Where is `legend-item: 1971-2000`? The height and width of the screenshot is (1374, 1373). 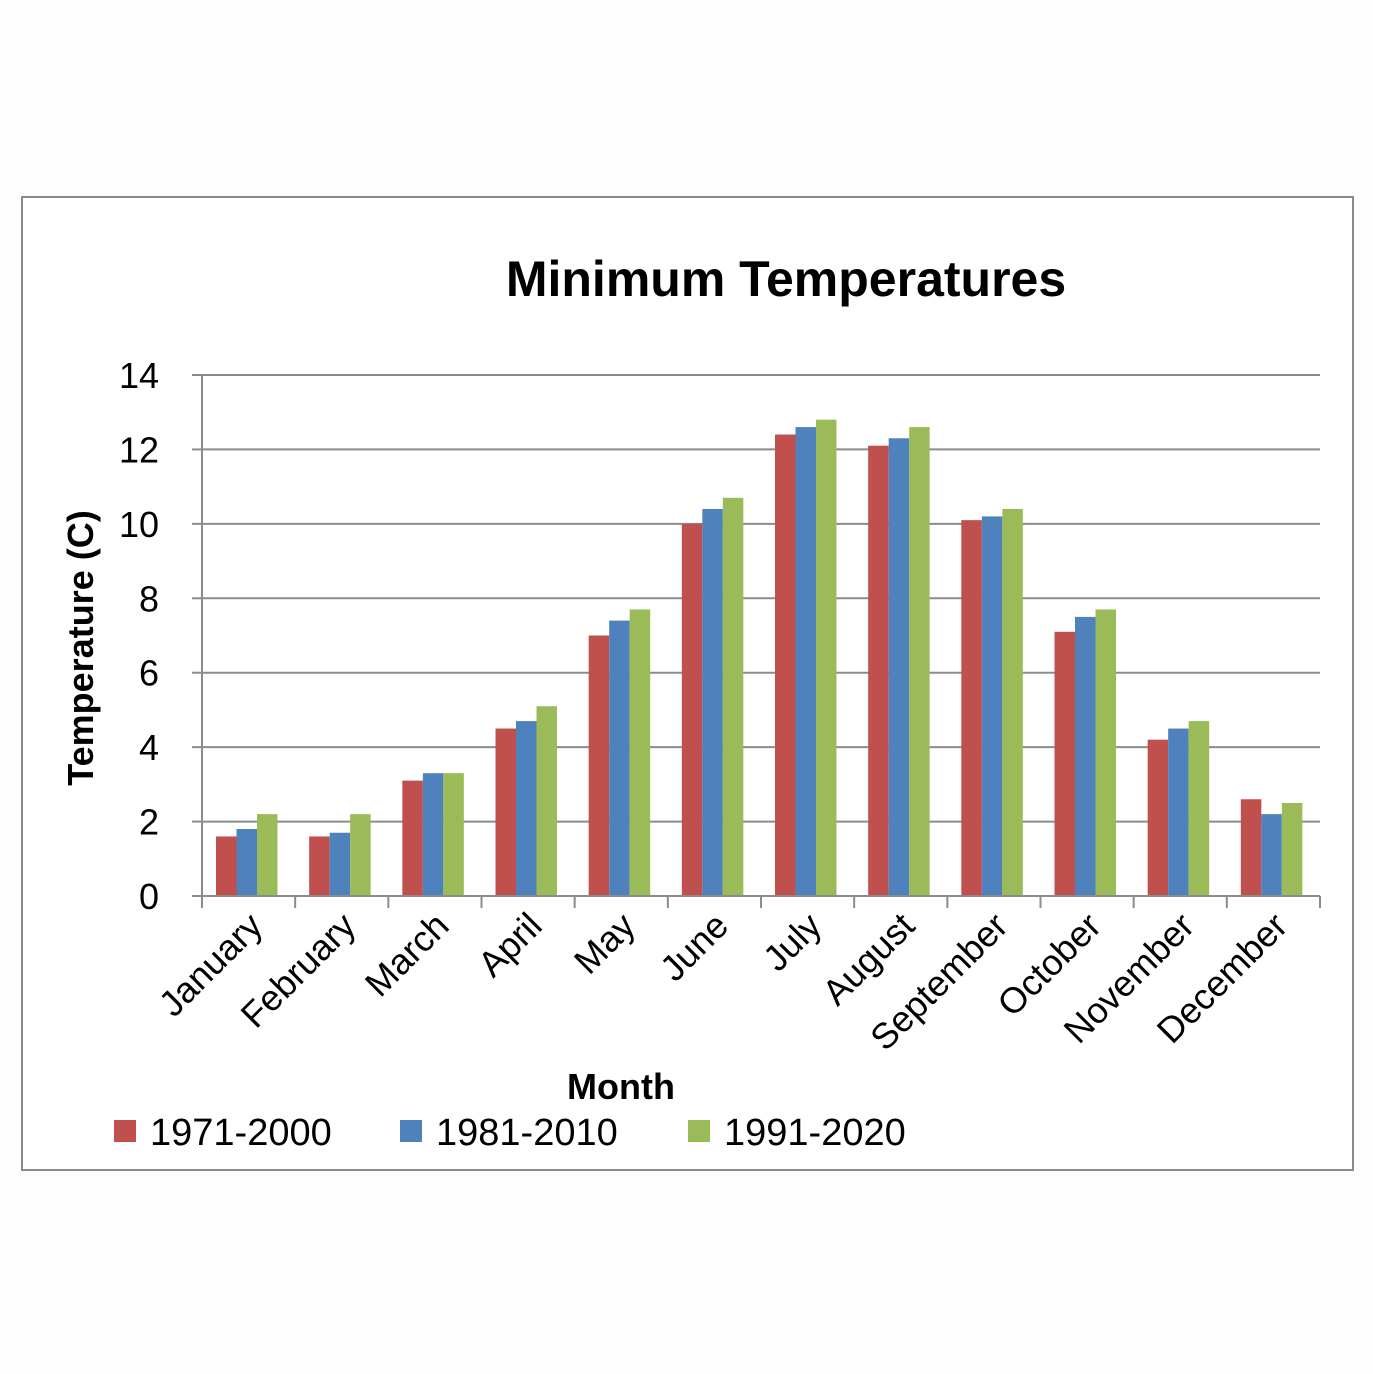
legend-item: 1971-2000 is located at coordinates (223, 1133).